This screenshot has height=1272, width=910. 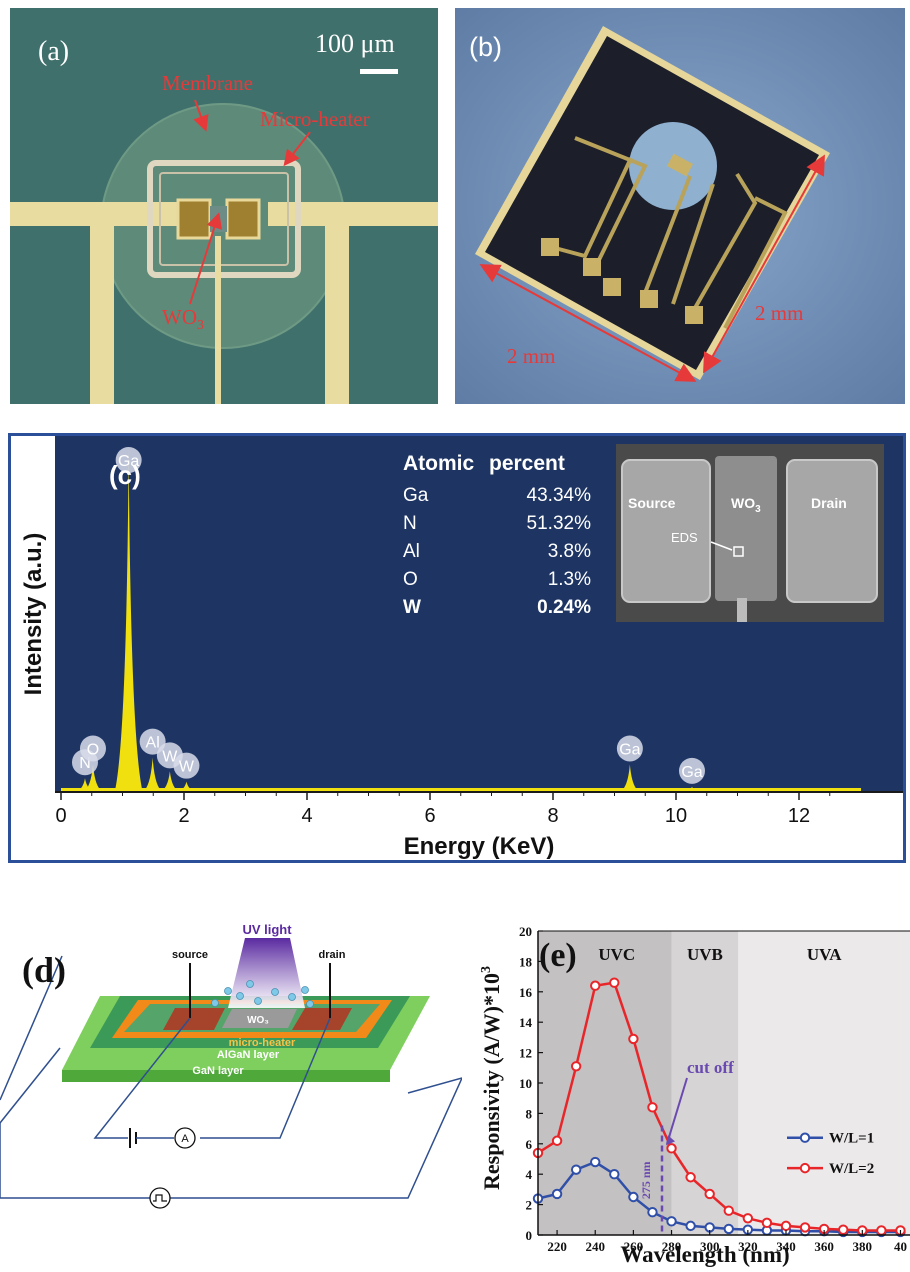 What do you see at coordinates (267, 929) in the screenshot?
I see `uv-light-label: UV light` at bounding box center [267, 929].